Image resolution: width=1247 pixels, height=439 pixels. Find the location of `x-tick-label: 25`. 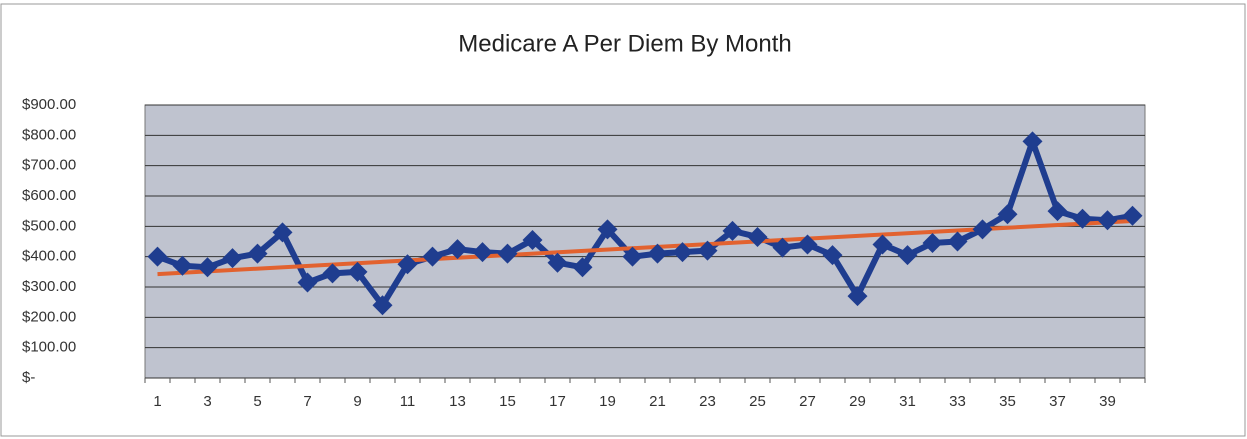

x-tick-label: 25 is located at coordinates (757, 401).